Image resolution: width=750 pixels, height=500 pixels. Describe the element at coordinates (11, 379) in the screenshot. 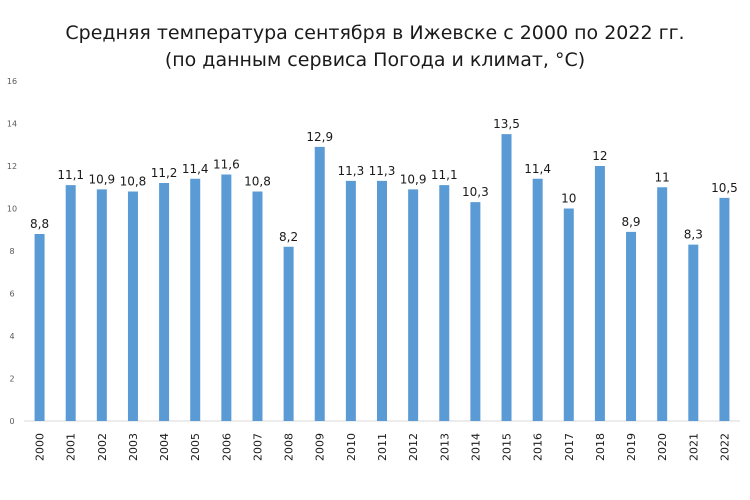

I see `y-tick-label: 2` at that location.